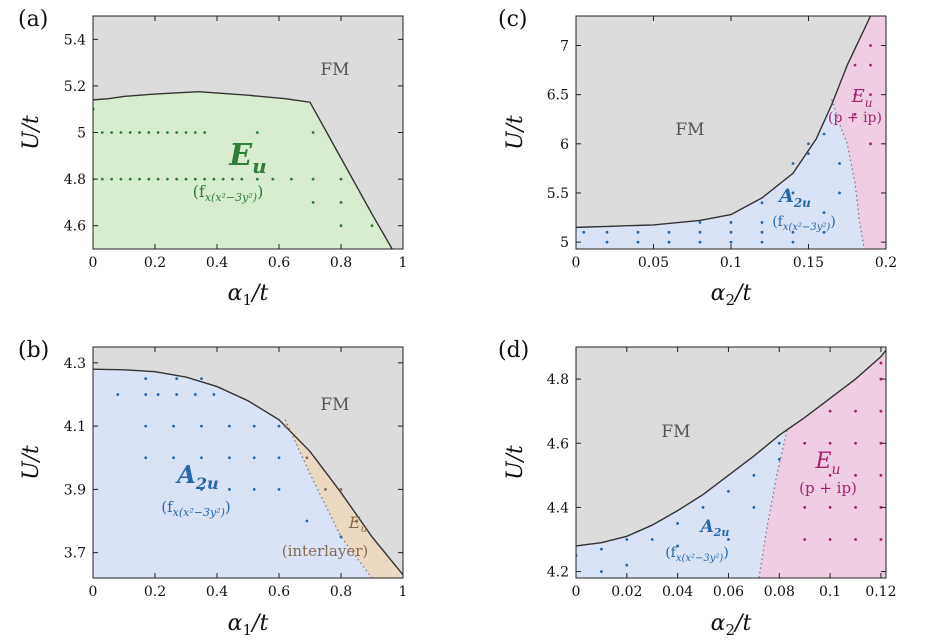 The height and width of the screenshot is (640, 952). What do you see at coordinates (75, 364) in the screenshot?
I see `y-tick-label: 4.3` at bounding box center [75, 364].